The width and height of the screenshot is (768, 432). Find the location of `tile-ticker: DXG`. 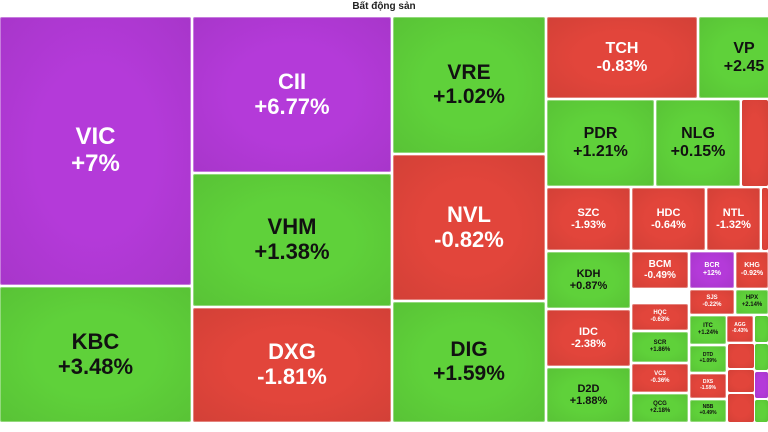

tile-ticker: DXG is located at coordinates (292, 352).